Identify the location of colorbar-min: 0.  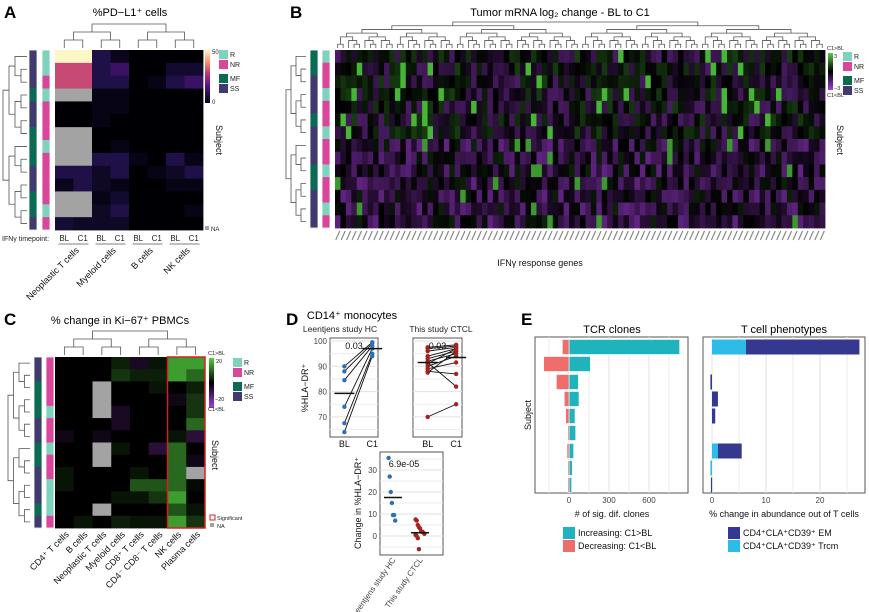
(214, 103).